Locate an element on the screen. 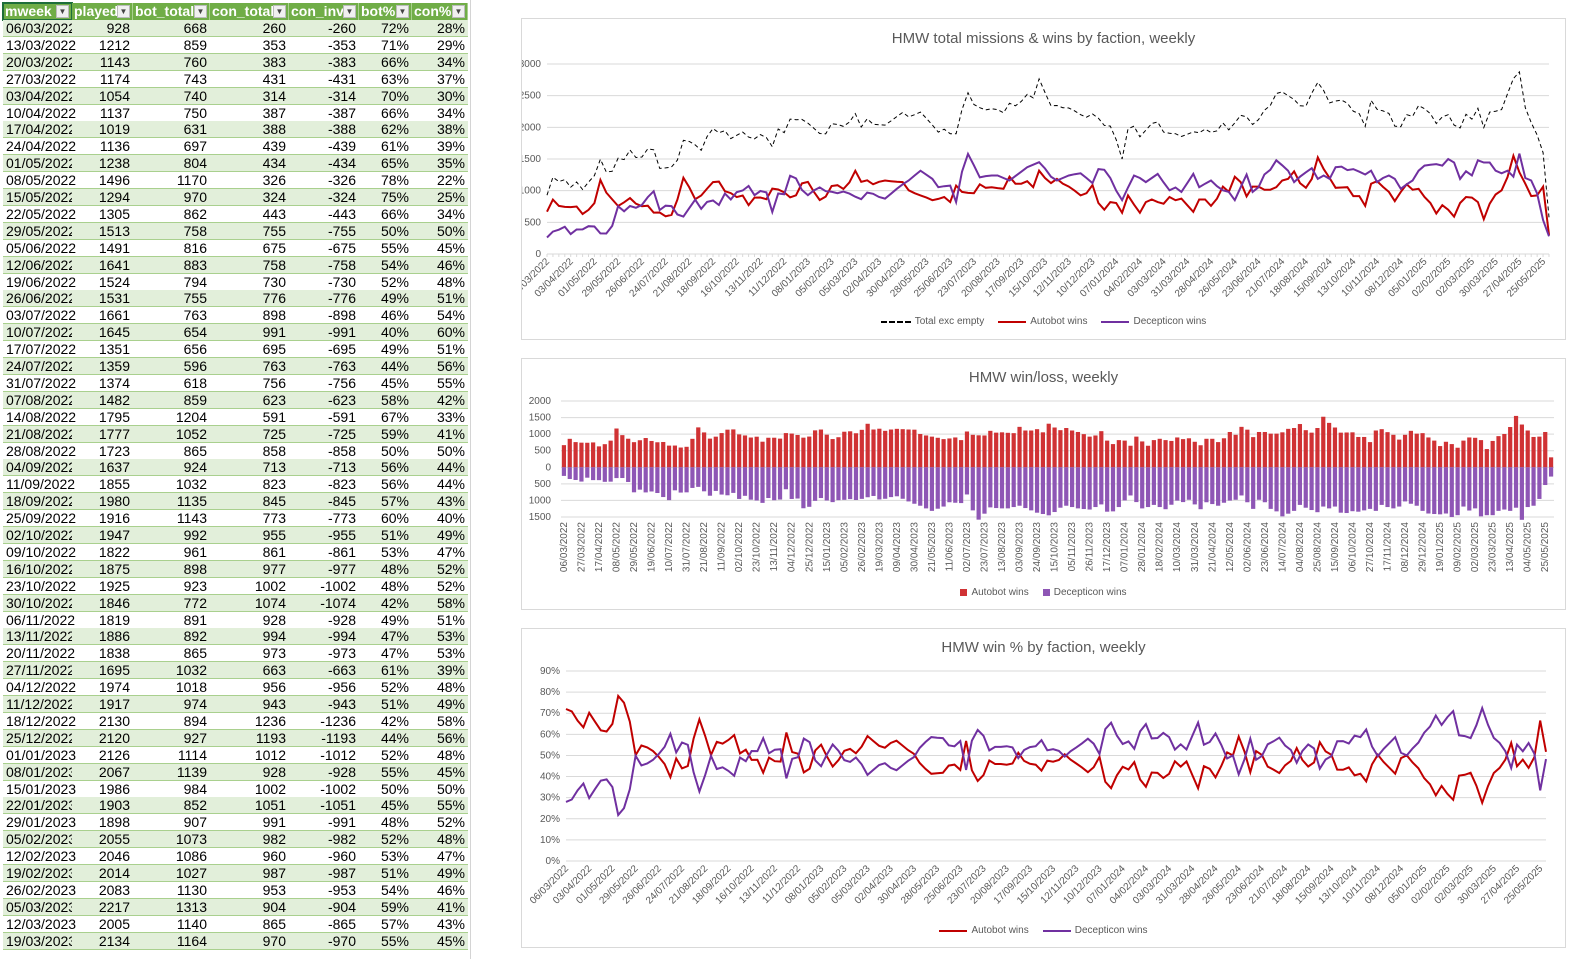  cell: 1819 is located at coordinates (102, 620).